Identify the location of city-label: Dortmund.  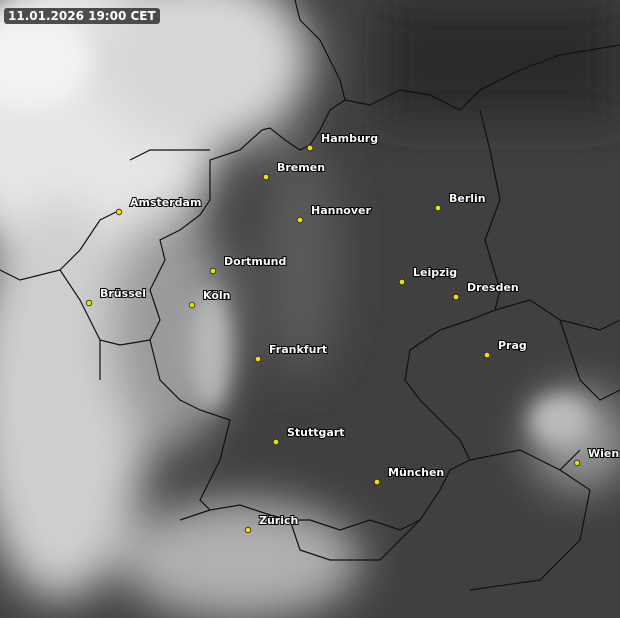
(255, 261).